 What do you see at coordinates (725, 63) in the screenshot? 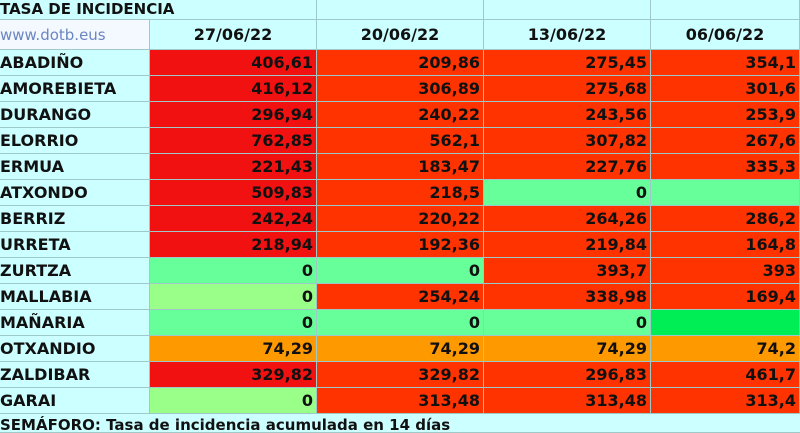
I see `value-cell: 354,1` at bounding box center [725, 63].